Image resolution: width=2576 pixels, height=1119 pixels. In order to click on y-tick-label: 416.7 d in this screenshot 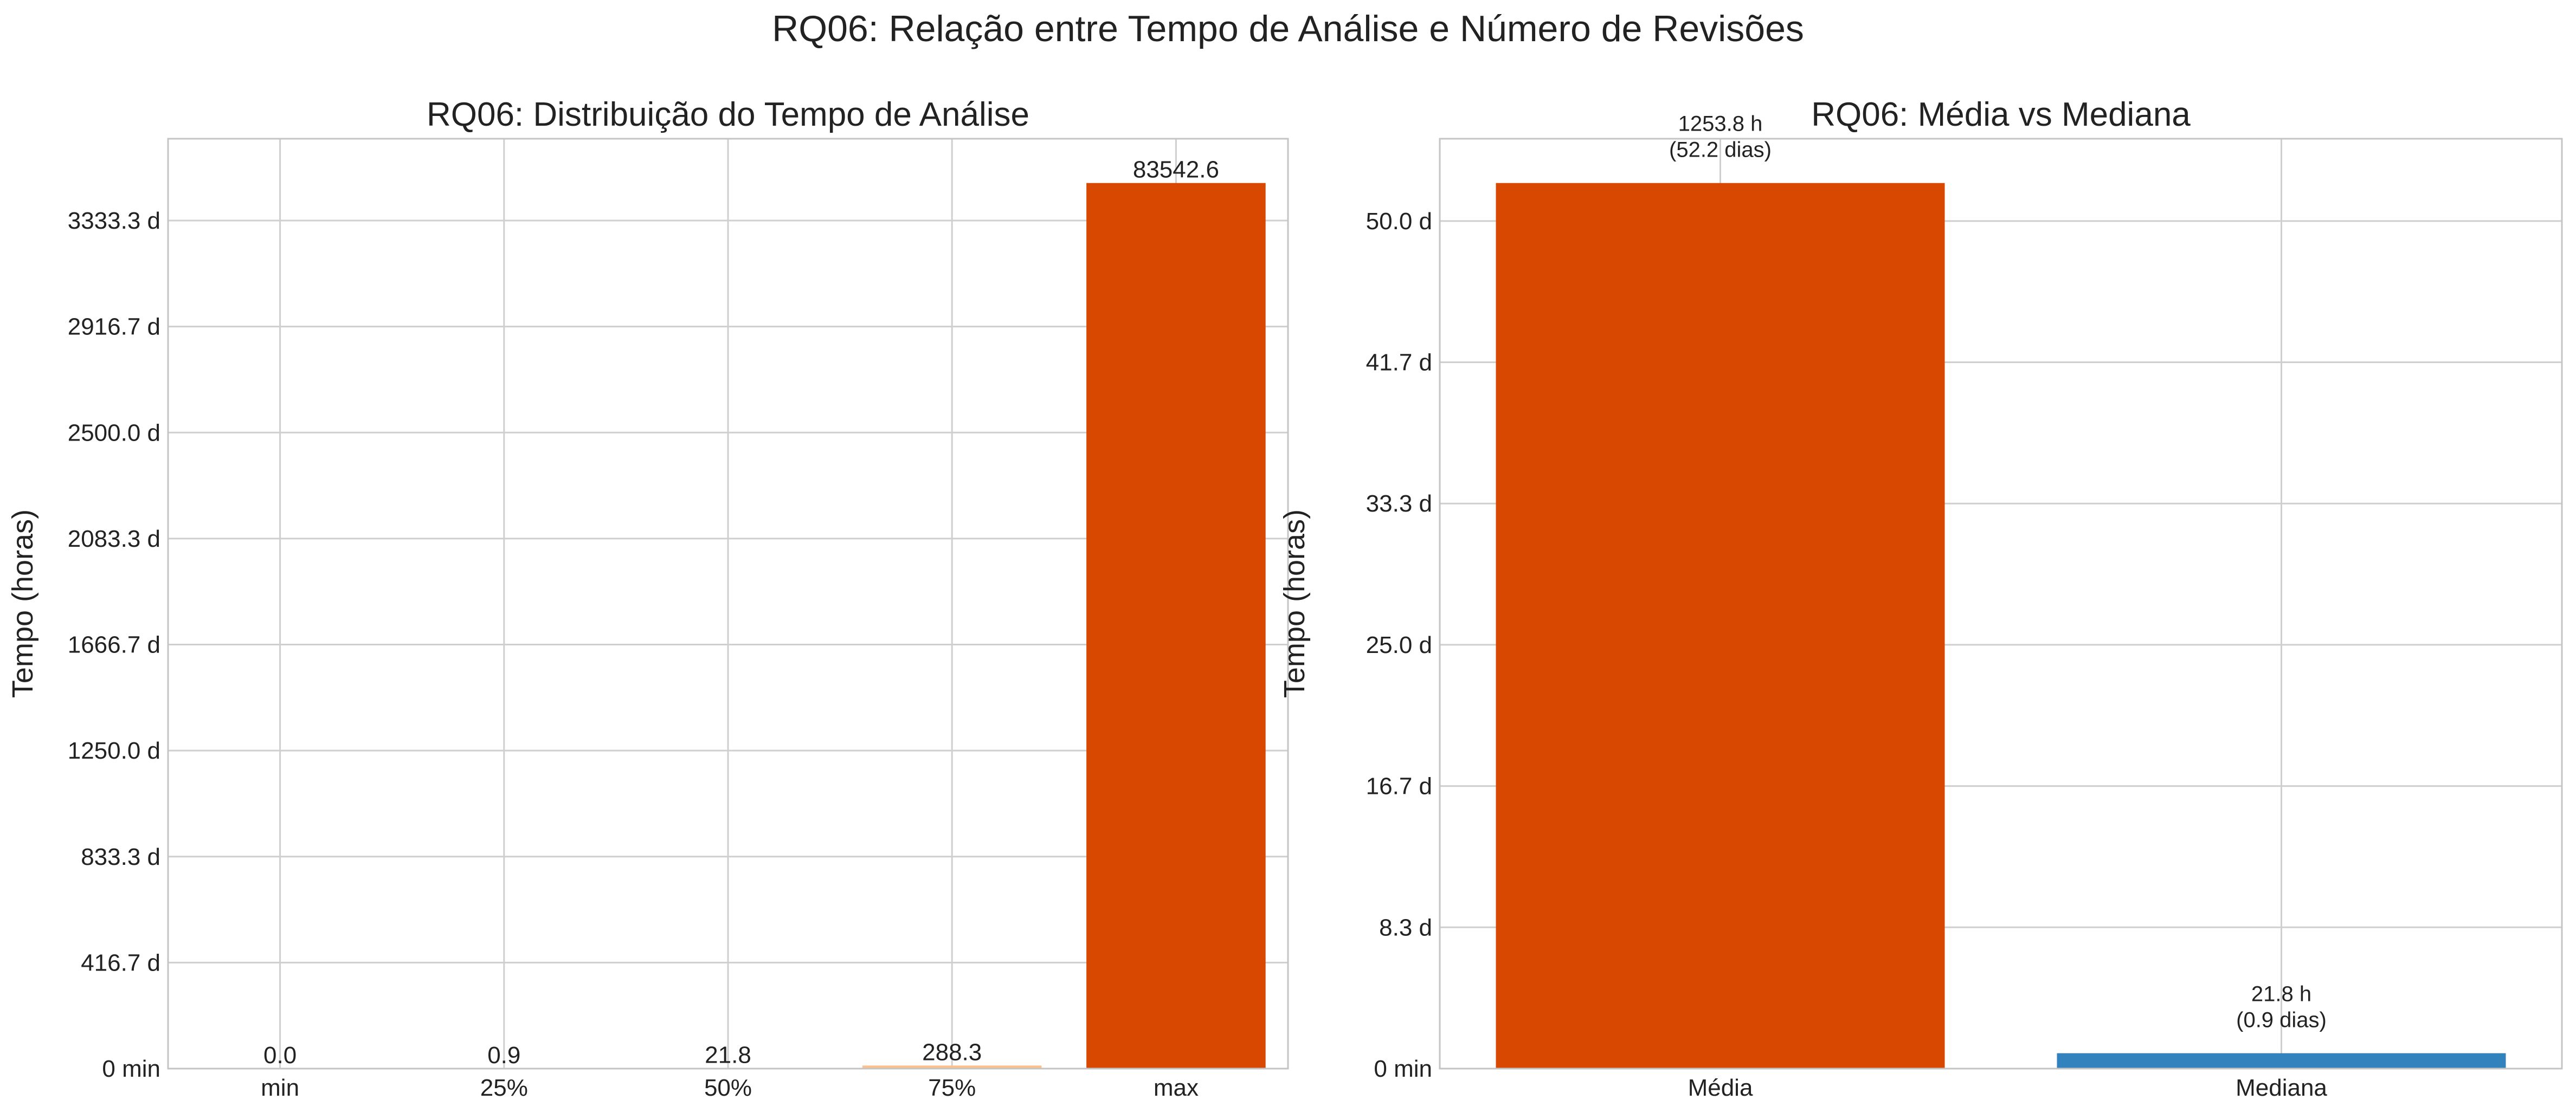, I will do `click(120, 962)`.